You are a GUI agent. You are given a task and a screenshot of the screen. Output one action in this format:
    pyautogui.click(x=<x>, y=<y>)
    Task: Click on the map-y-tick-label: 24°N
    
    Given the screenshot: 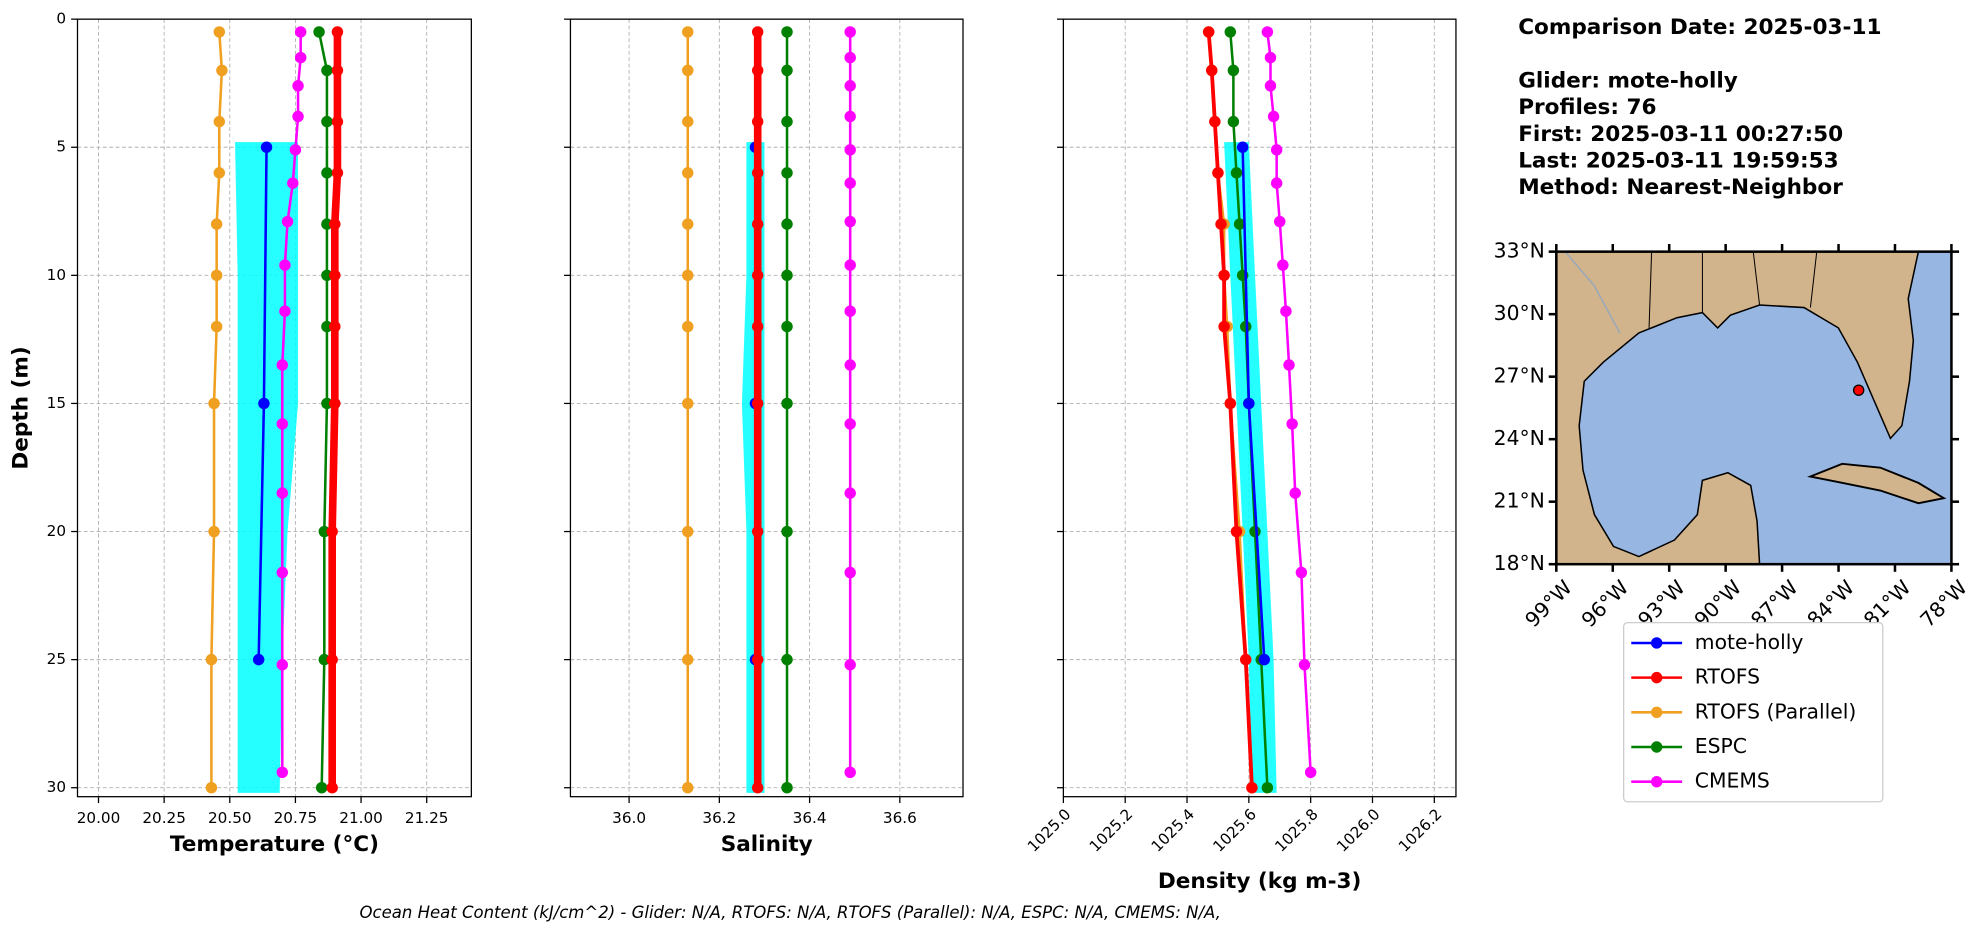 What is the action you would take?
    pyautogui.click(x=1519, y=438)
    